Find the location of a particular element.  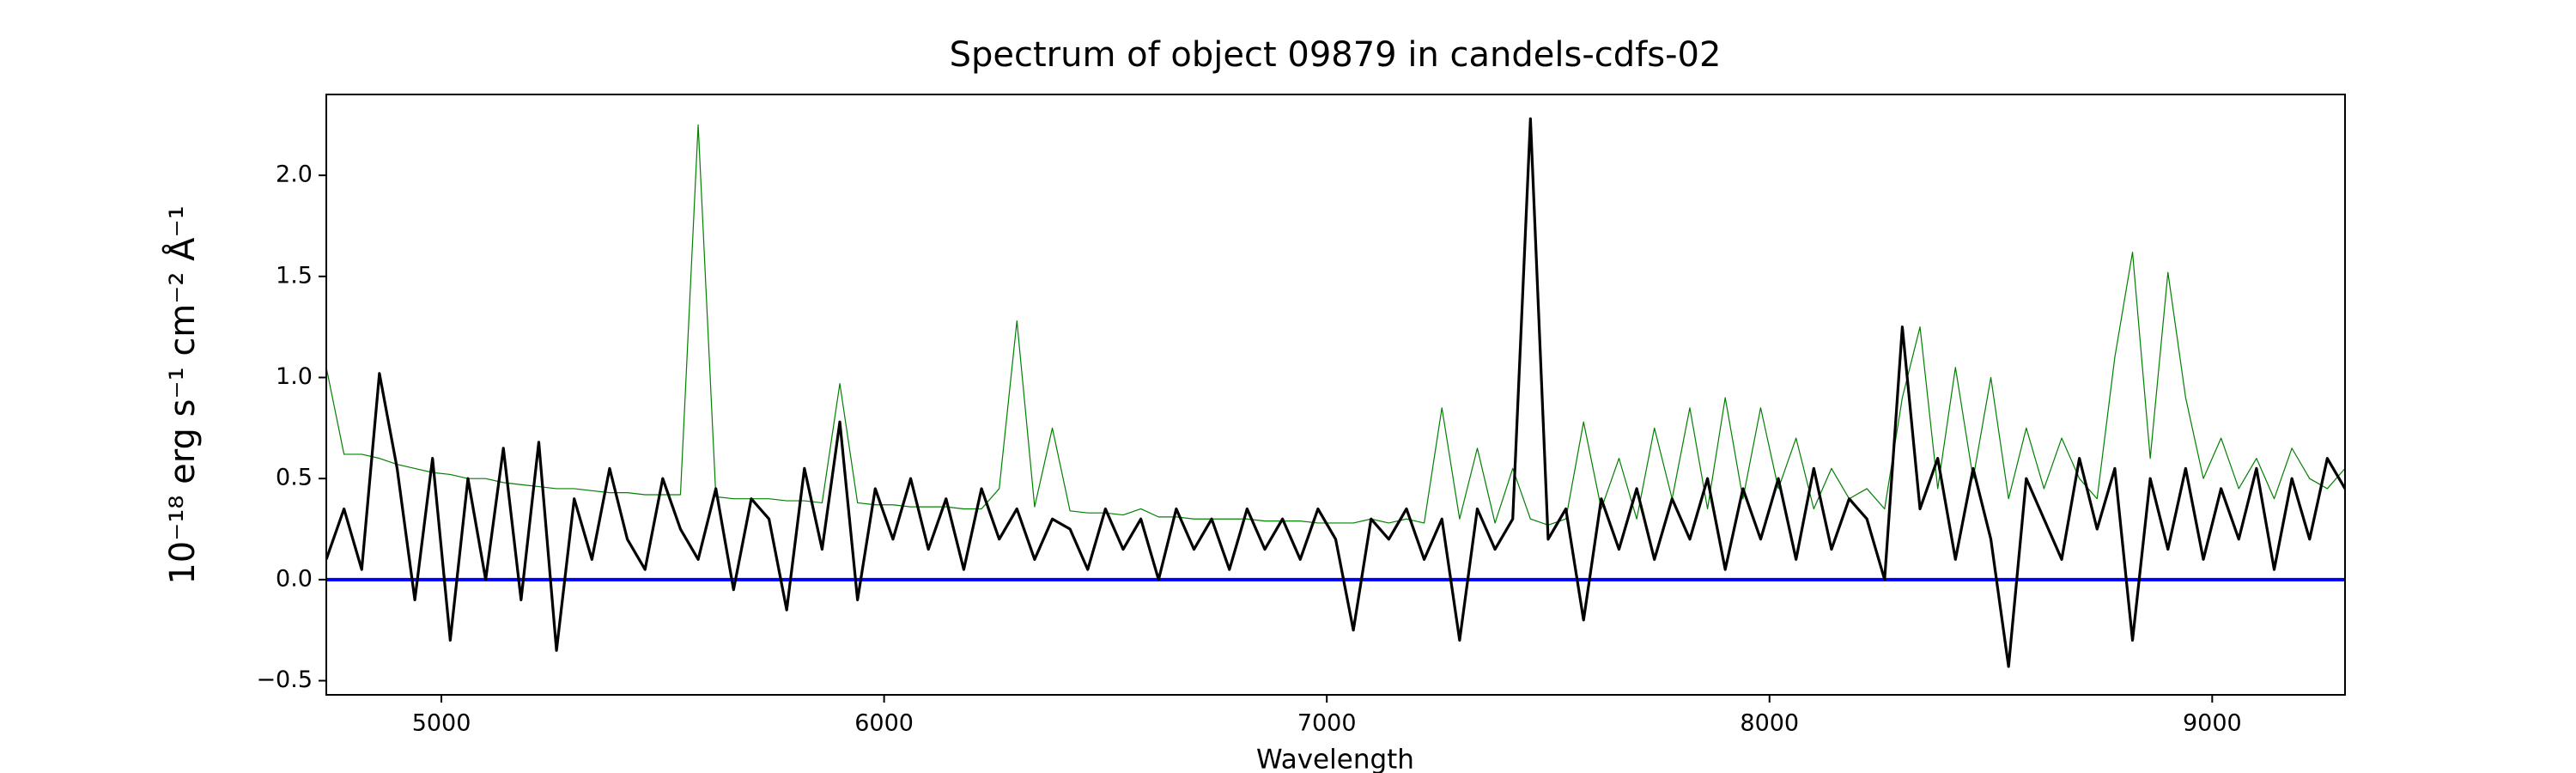

y-tick-label: −0.5 is located at coordinates (284, 679).